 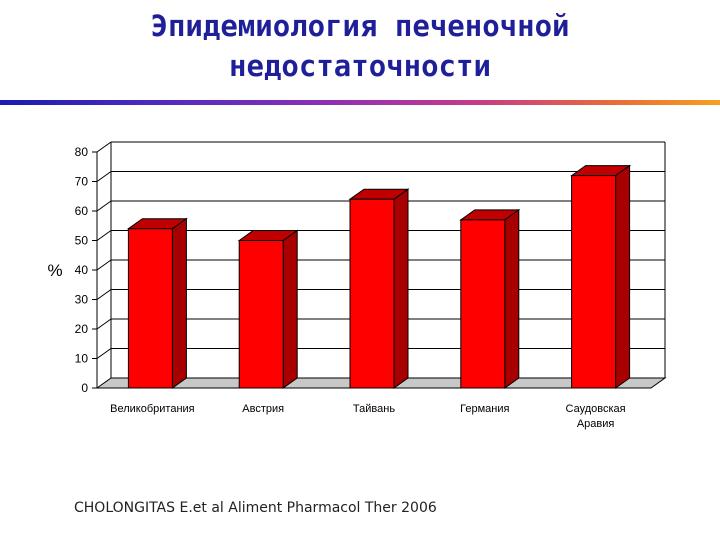 What do you see at coordinates (360, 46) in the screenshot?
I see `slide-title: Эпидемиология печеночной недостаточности` at bounding box center [360, 46].